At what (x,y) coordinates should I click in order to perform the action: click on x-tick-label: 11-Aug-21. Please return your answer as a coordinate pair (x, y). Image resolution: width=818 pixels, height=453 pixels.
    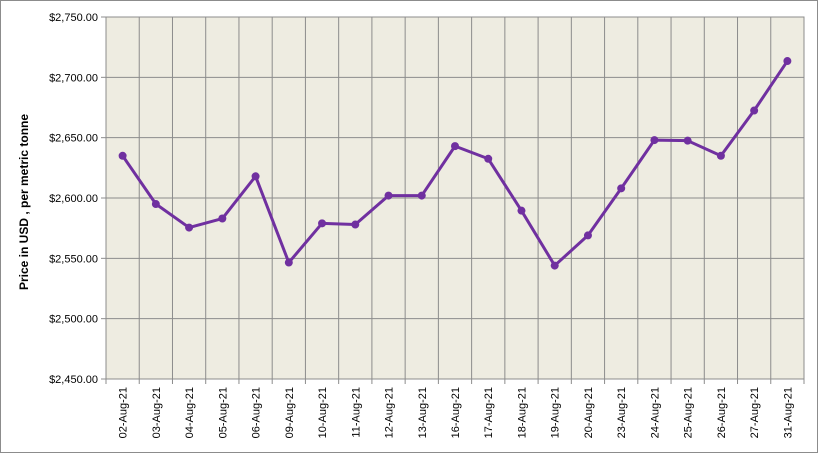
    Looking at the image, I should click on (356, 412).